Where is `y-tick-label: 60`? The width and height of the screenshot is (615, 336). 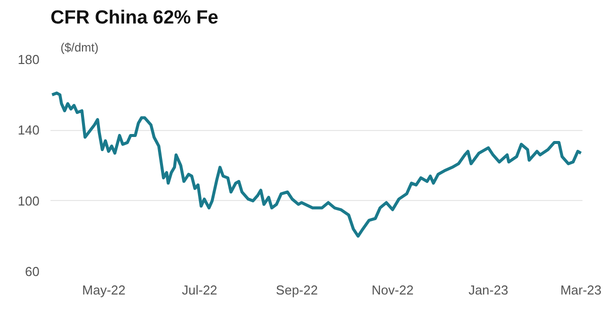
y-tick-label: 60 is located at coordinates (32, 271).